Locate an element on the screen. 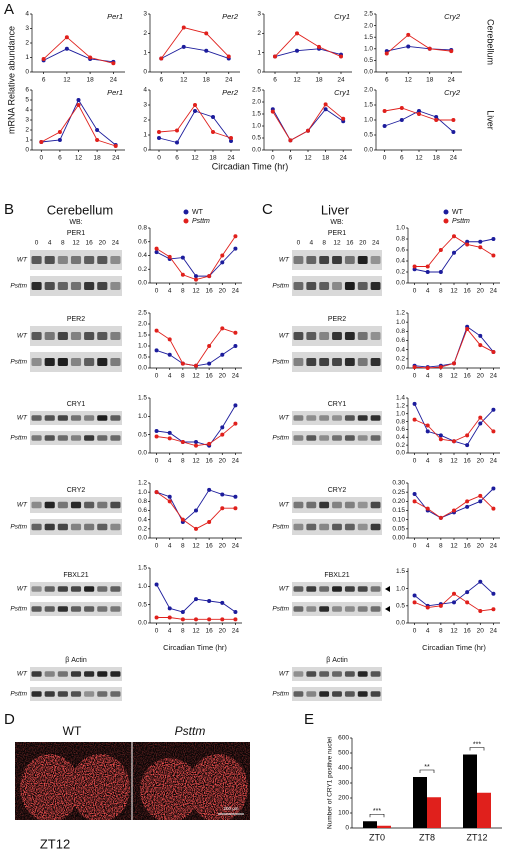 This screenshot has height=857, width=512. blot-header: WB: is located at coordinates (75, 222).